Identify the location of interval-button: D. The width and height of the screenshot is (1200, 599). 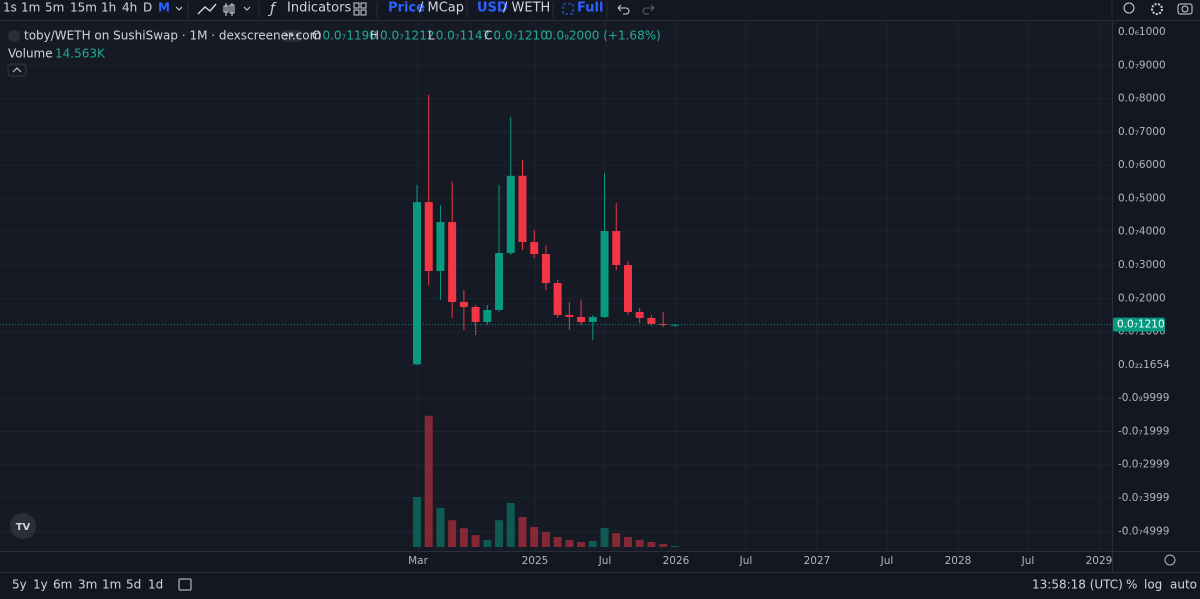
(147, 8).